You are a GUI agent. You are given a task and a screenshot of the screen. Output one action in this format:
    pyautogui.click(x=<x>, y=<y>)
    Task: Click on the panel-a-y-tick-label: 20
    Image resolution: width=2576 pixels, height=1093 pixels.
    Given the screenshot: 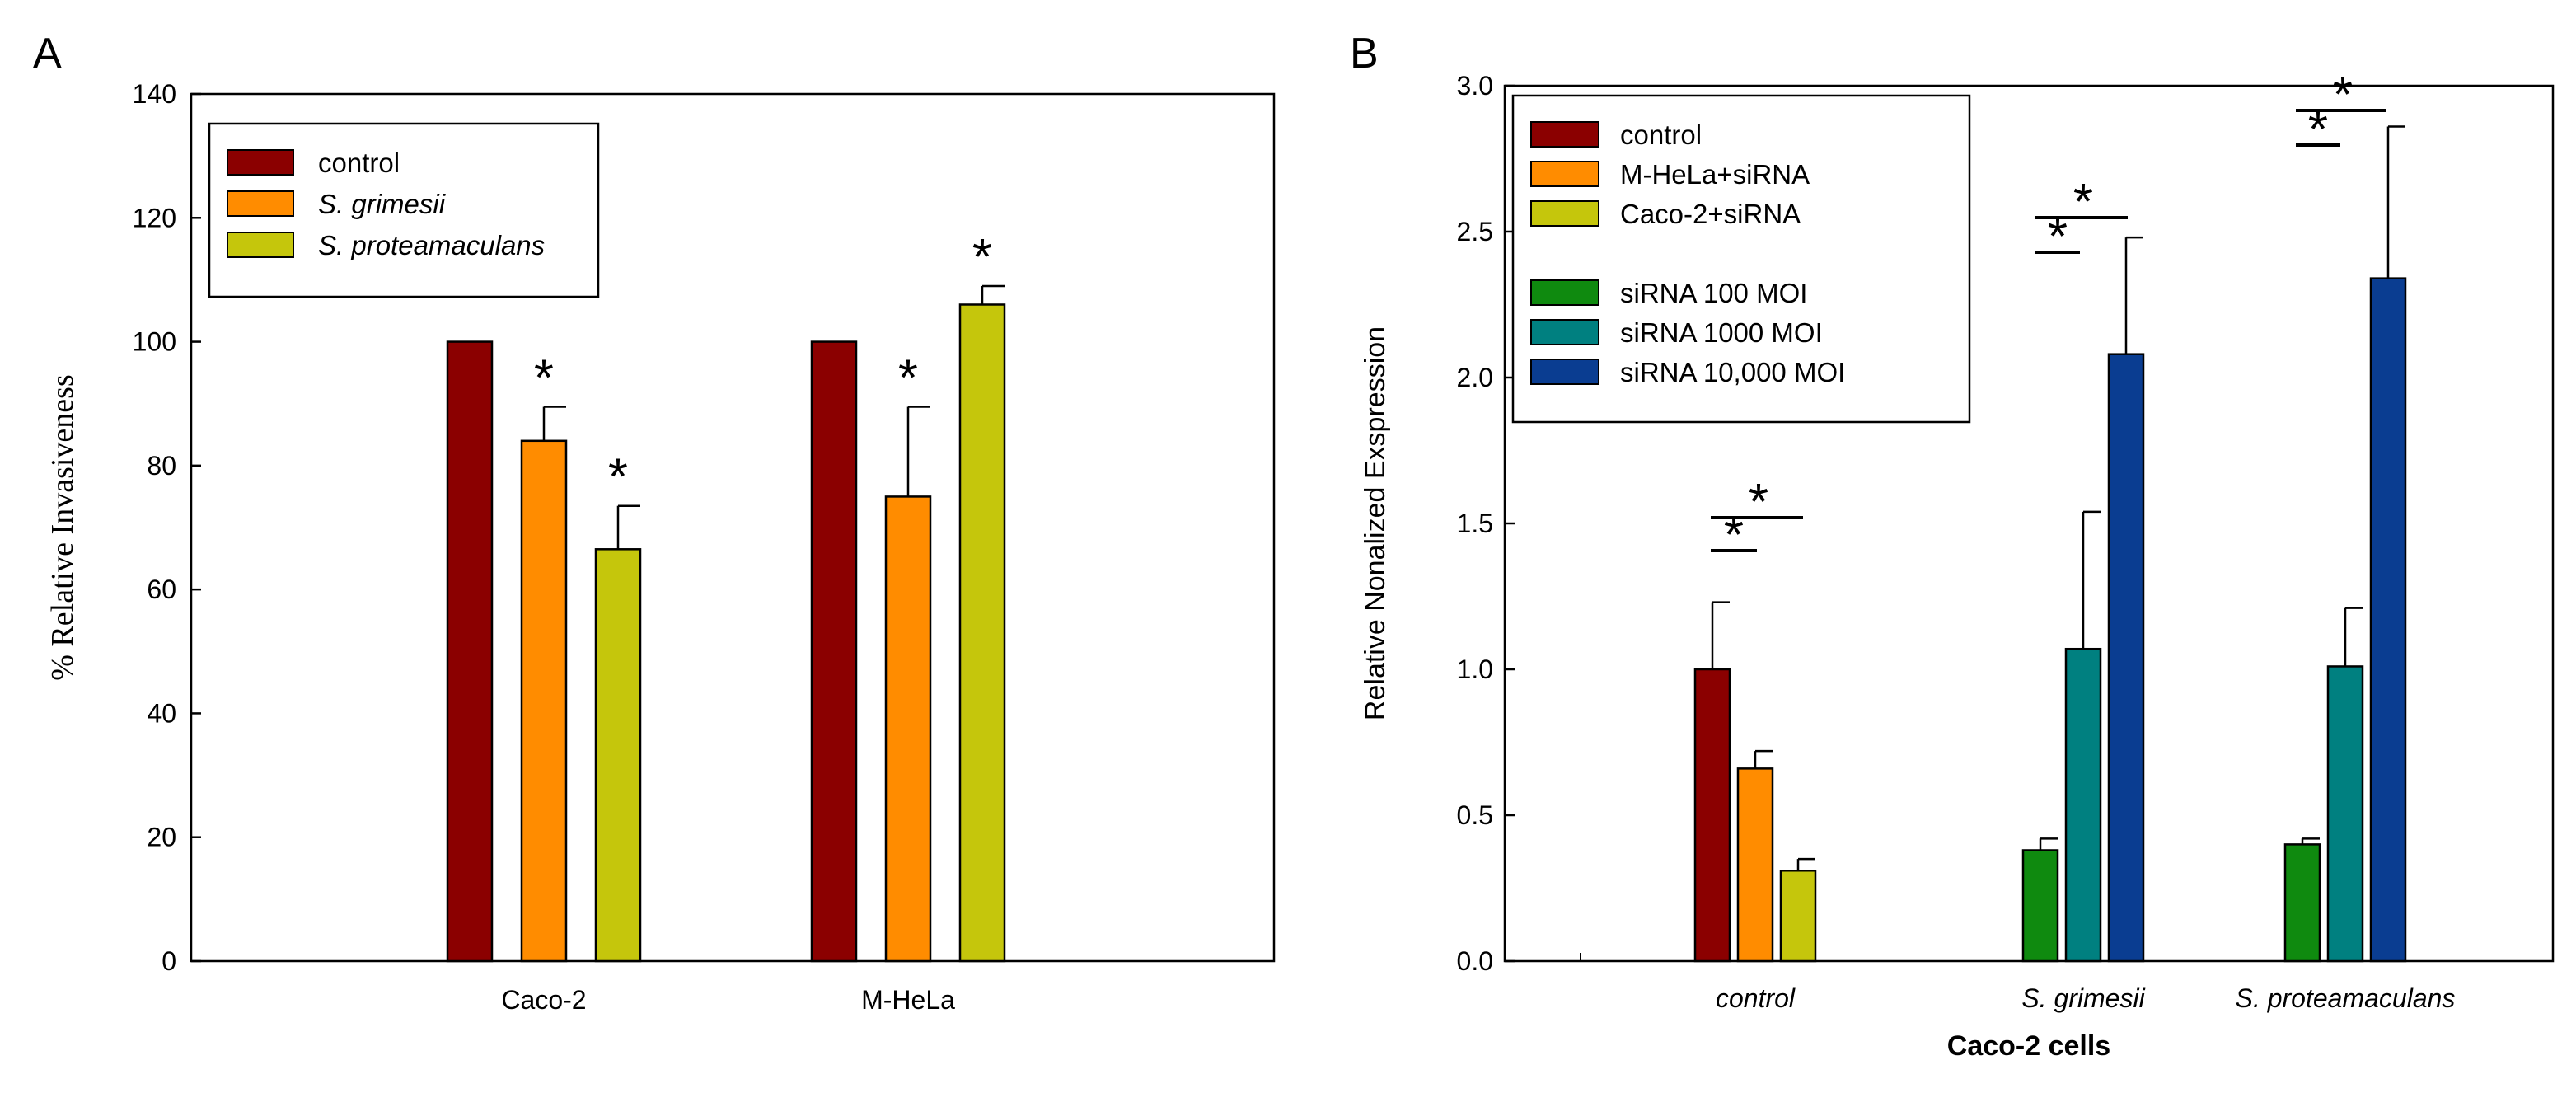 What is the action you would take?
    pyautogui.click(x=161, y=837)
    